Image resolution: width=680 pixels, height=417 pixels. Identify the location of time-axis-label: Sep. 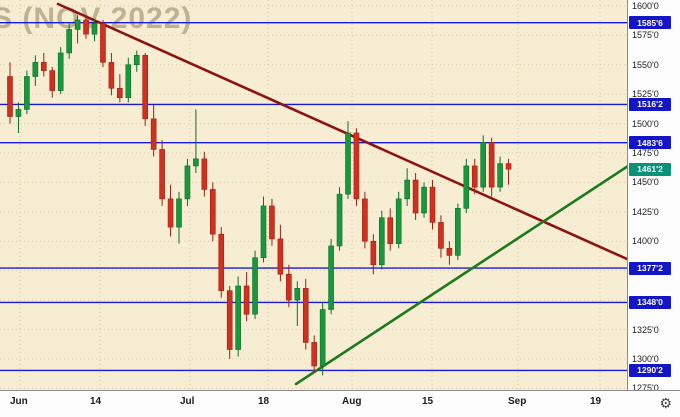
(517, 401).